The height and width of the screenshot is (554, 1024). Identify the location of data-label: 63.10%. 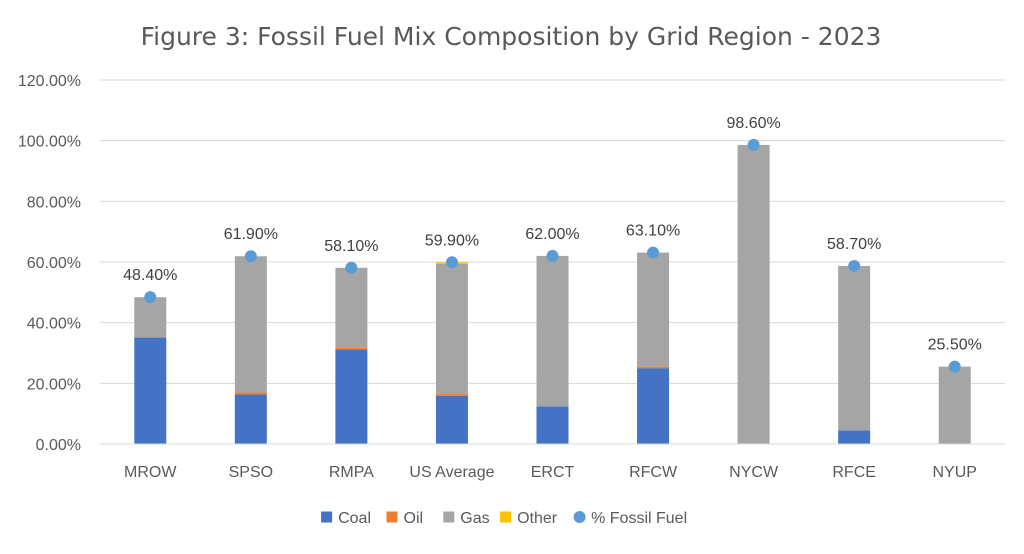
(653, 231).